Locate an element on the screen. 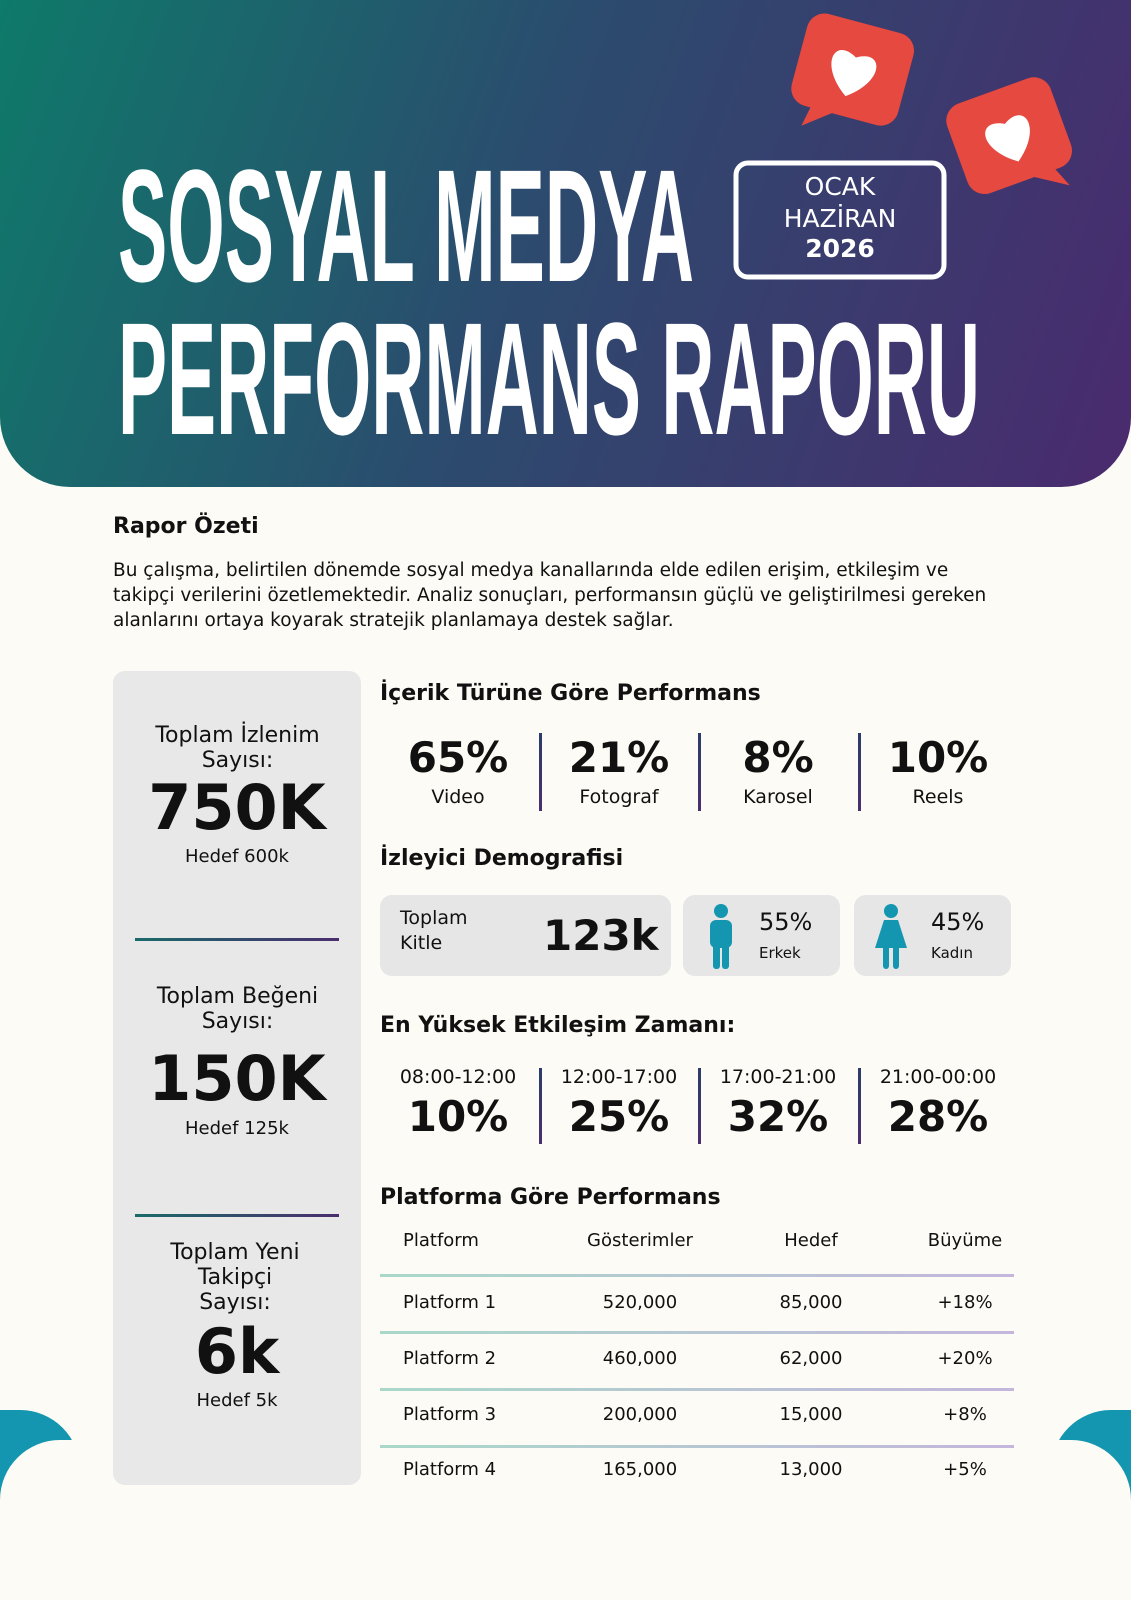  table-cell: Platform 2 is located at coordinates (450, 1358).